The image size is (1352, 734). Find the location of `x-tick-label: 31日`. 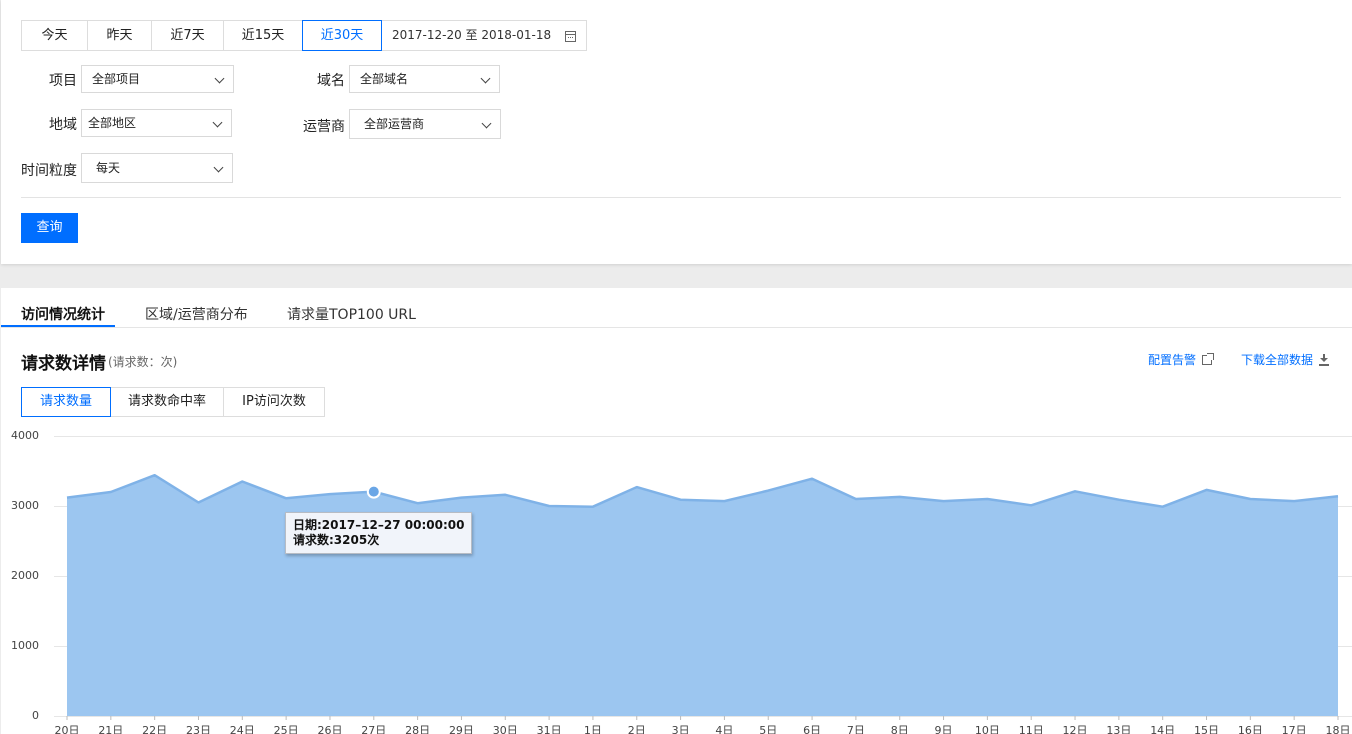

x-tick-label: 31日 is located at coordinates (549, 729).